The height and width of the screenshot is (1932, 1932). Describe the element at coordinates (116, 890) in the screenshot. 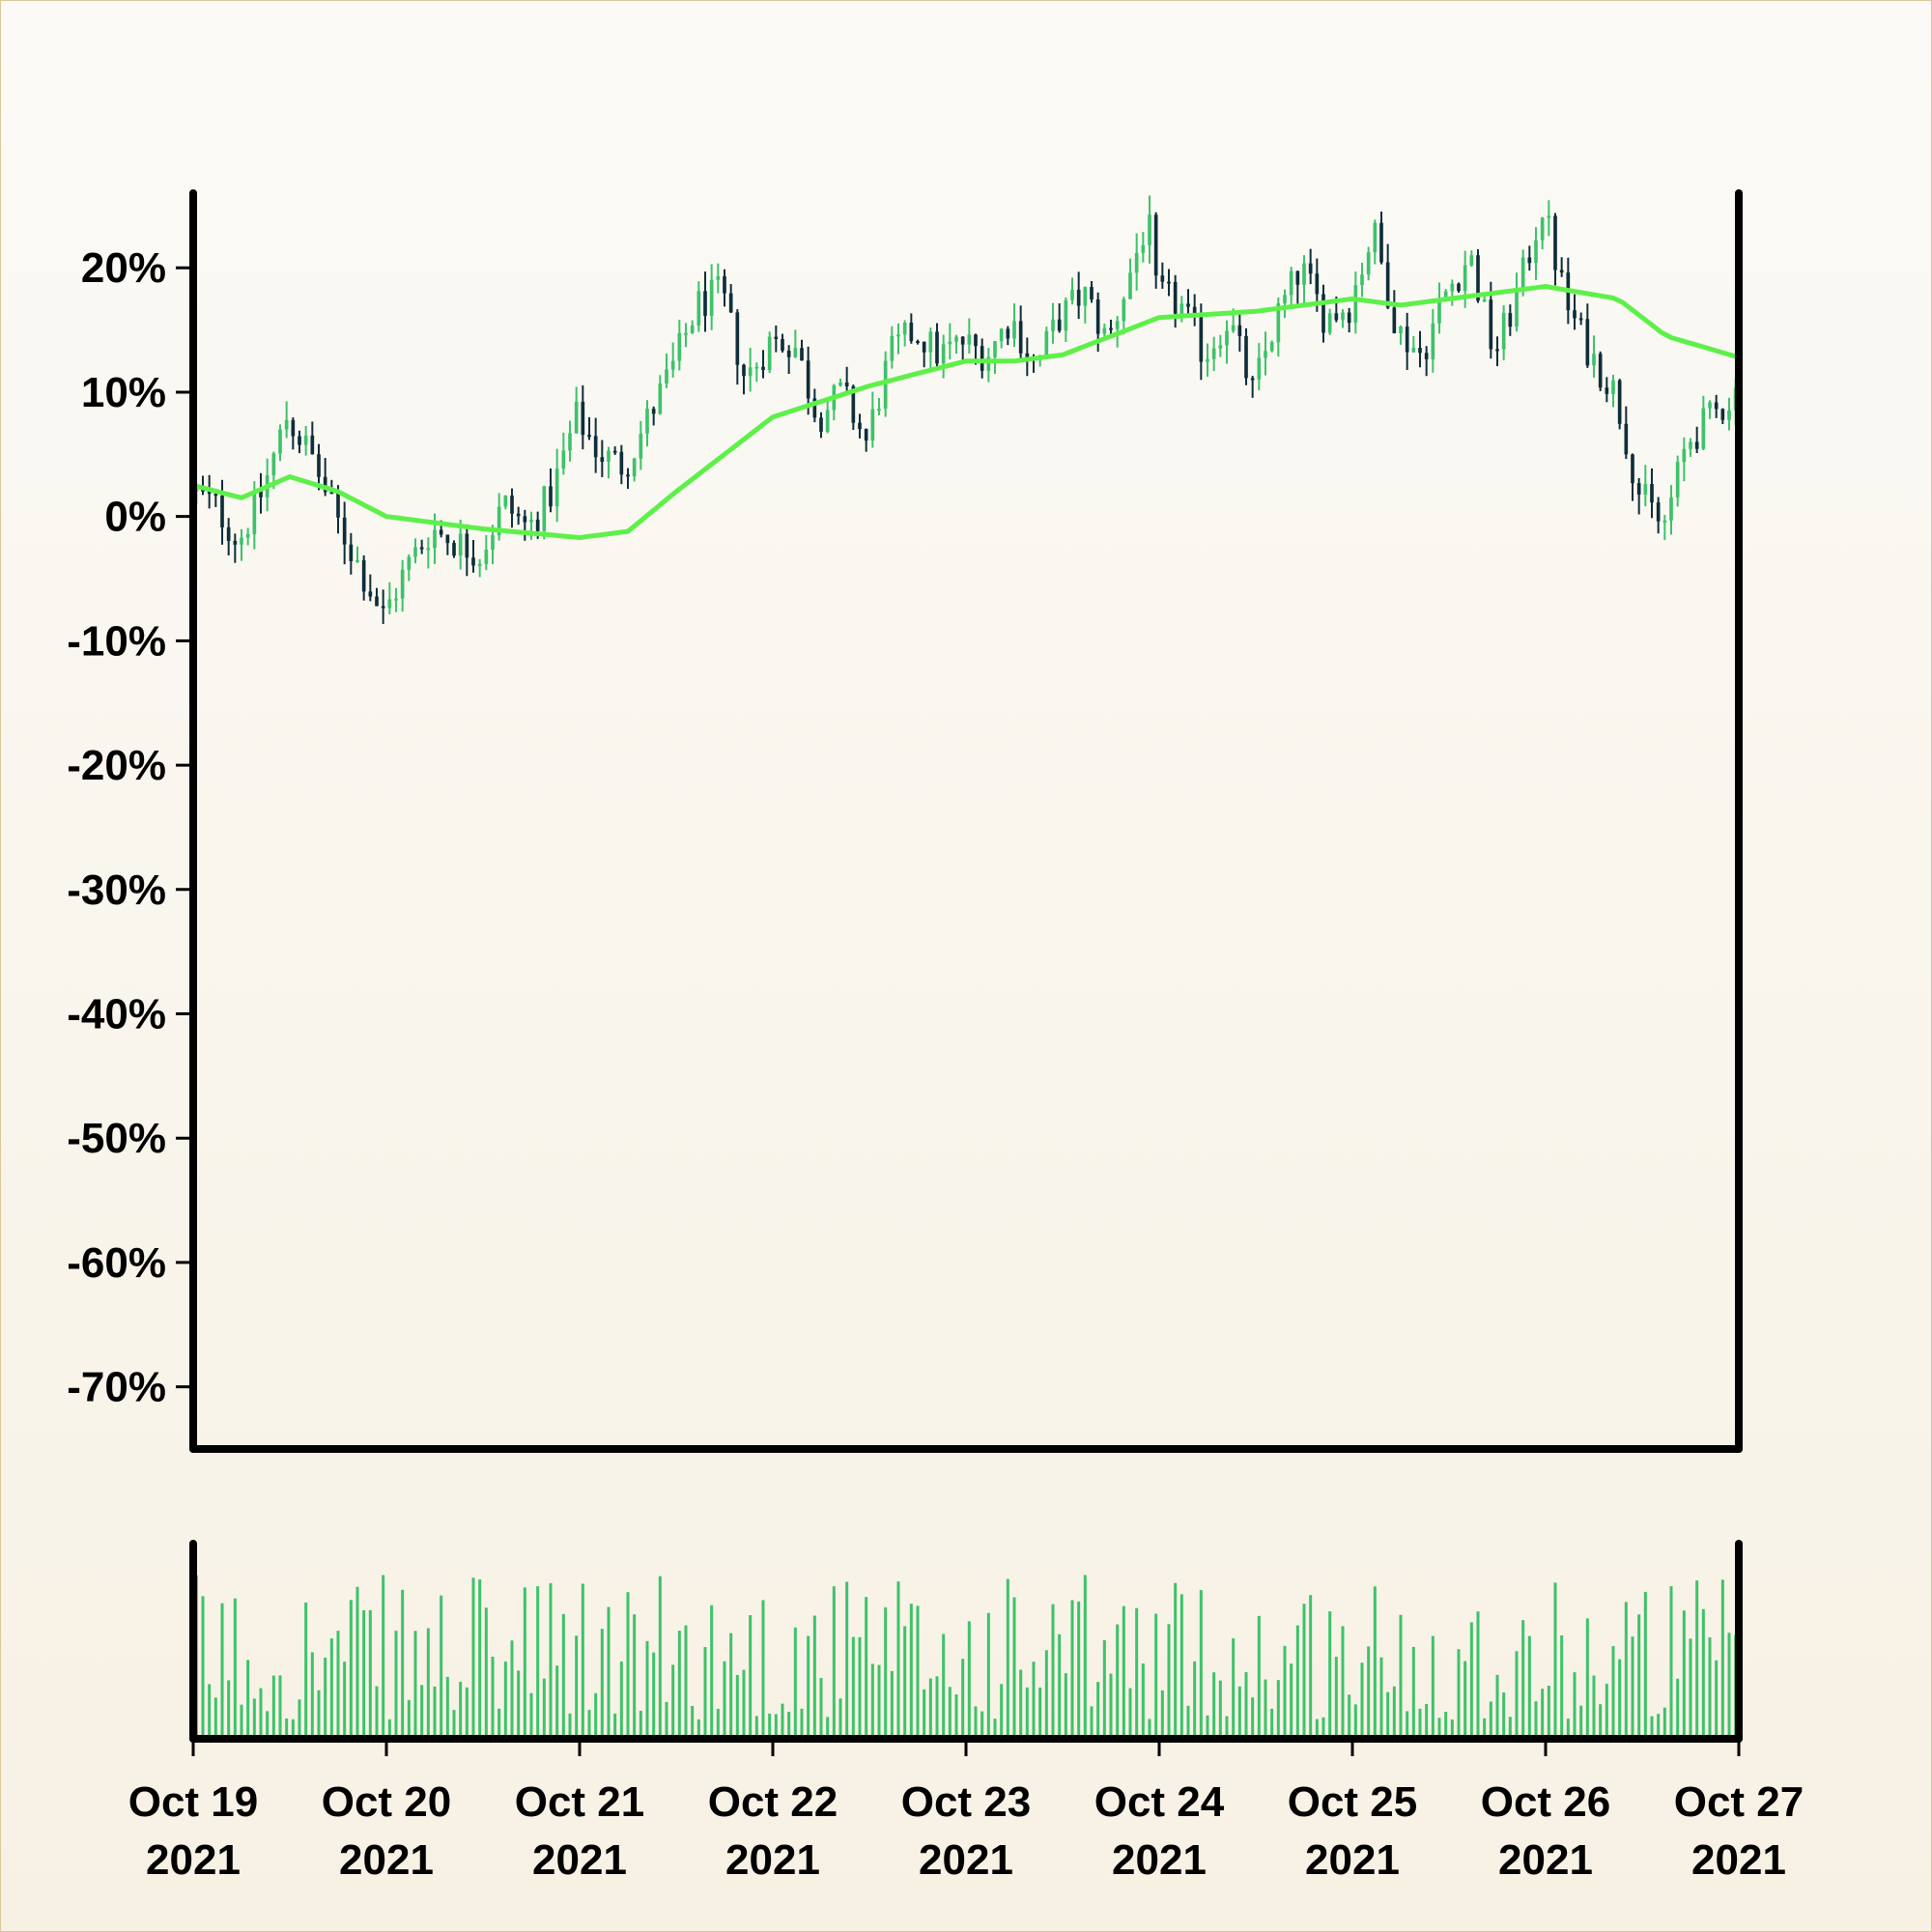

I see `y-tick-label: -30%` at that location.